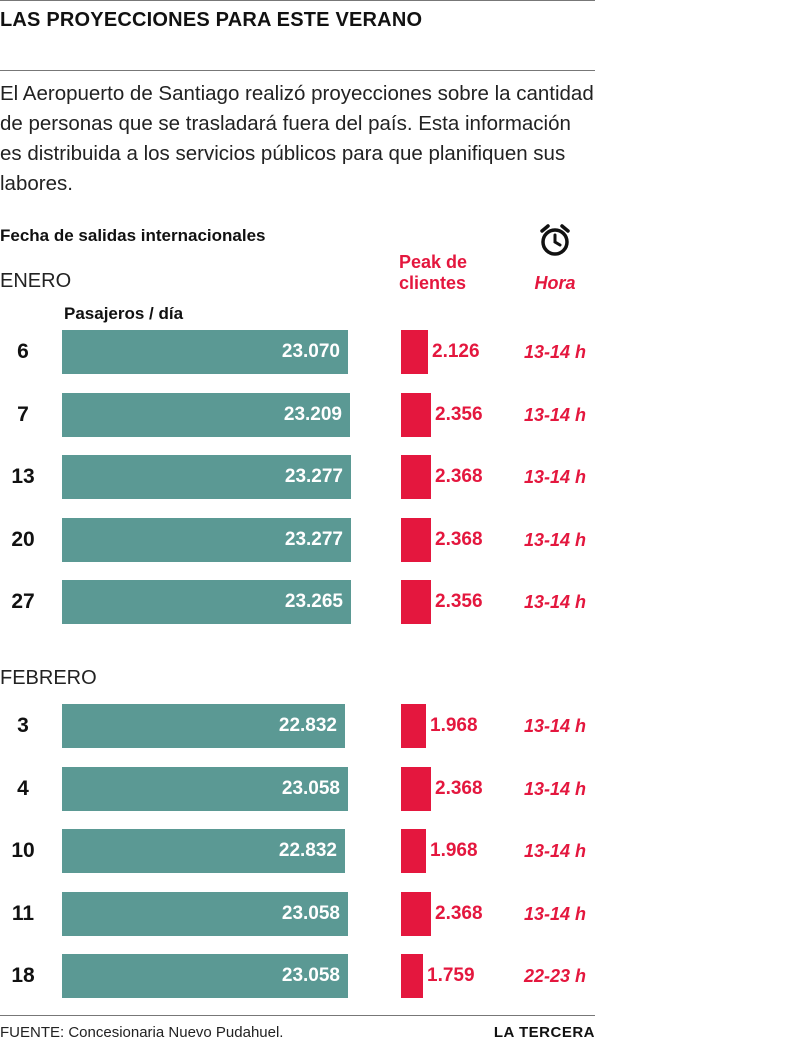  I want to click on hour-value: 22-23 h, so click(555, 976).